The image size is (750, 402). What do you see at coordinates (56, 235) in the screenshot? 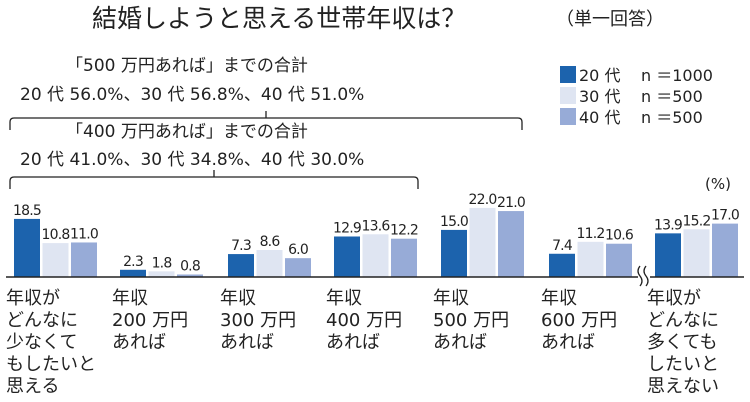
I see `data-label: 10.8` at bounding box center [56, 235].